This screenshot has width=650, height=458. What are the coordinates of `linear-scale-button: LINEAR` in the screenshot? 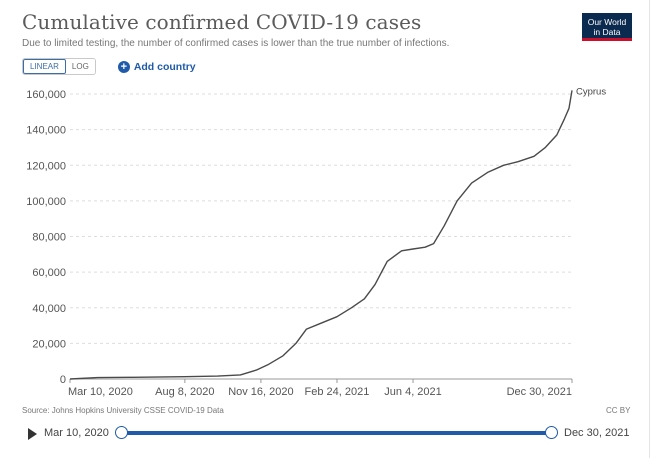 It's located at (44, 66).